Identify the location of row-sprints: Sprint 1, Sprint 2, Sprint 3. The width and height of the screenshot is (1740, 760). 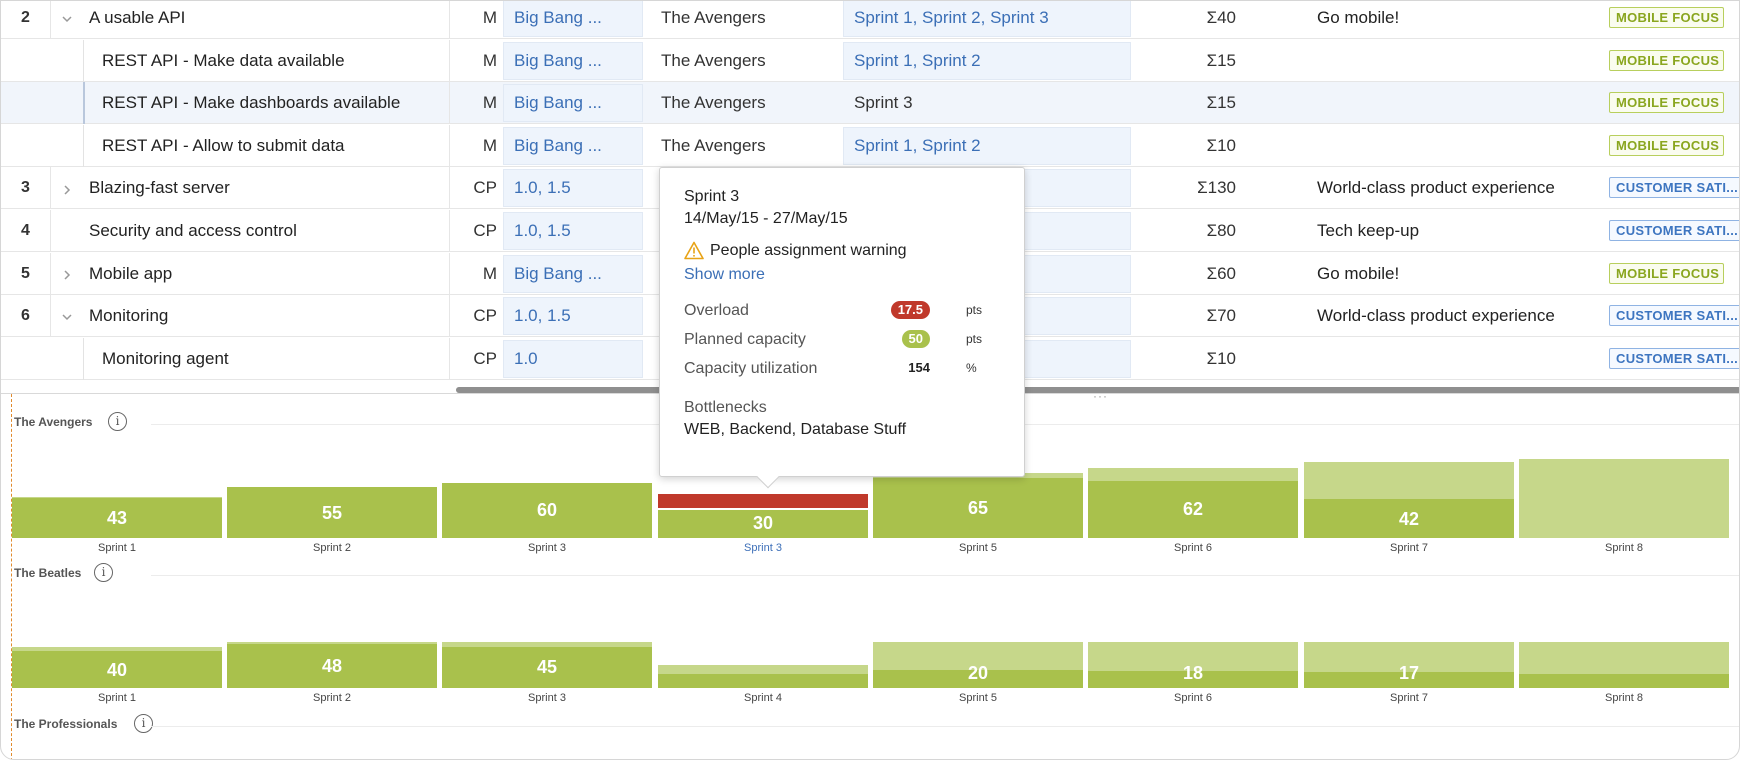
(987, 19).